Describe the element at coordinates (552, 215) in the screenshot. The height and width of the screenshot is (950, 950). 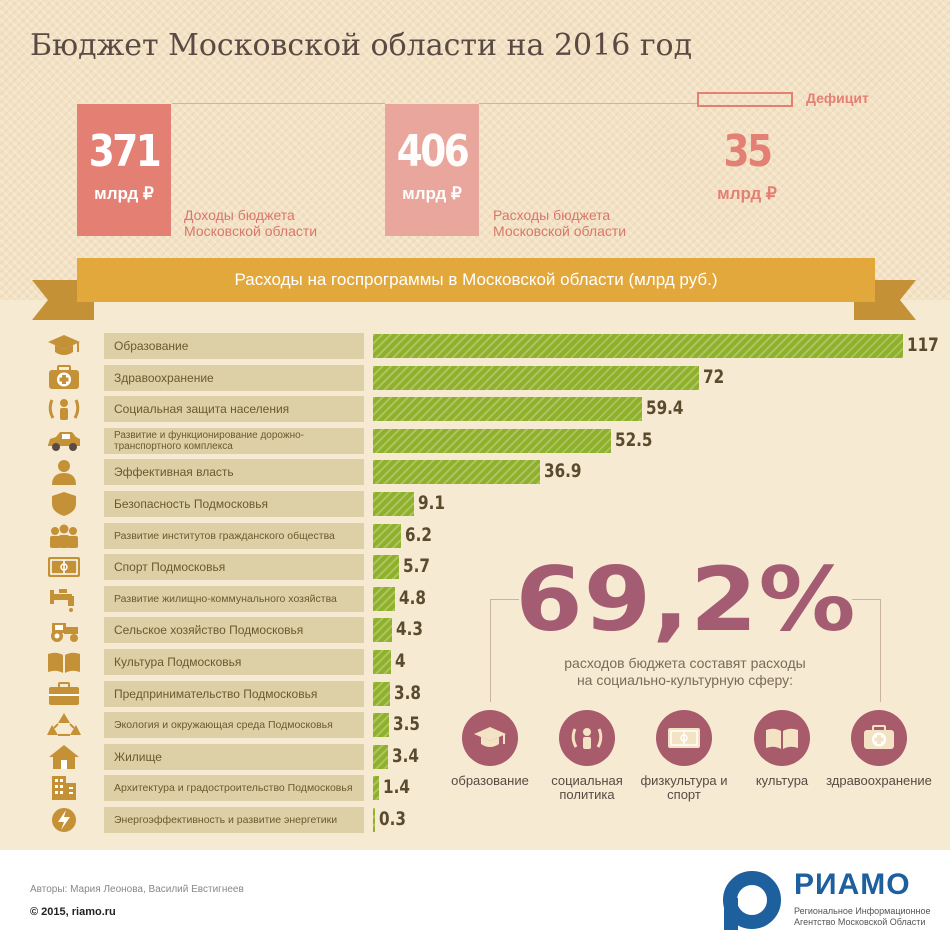
I see `expense-desc-line1: Расходы бюджета` at that location.